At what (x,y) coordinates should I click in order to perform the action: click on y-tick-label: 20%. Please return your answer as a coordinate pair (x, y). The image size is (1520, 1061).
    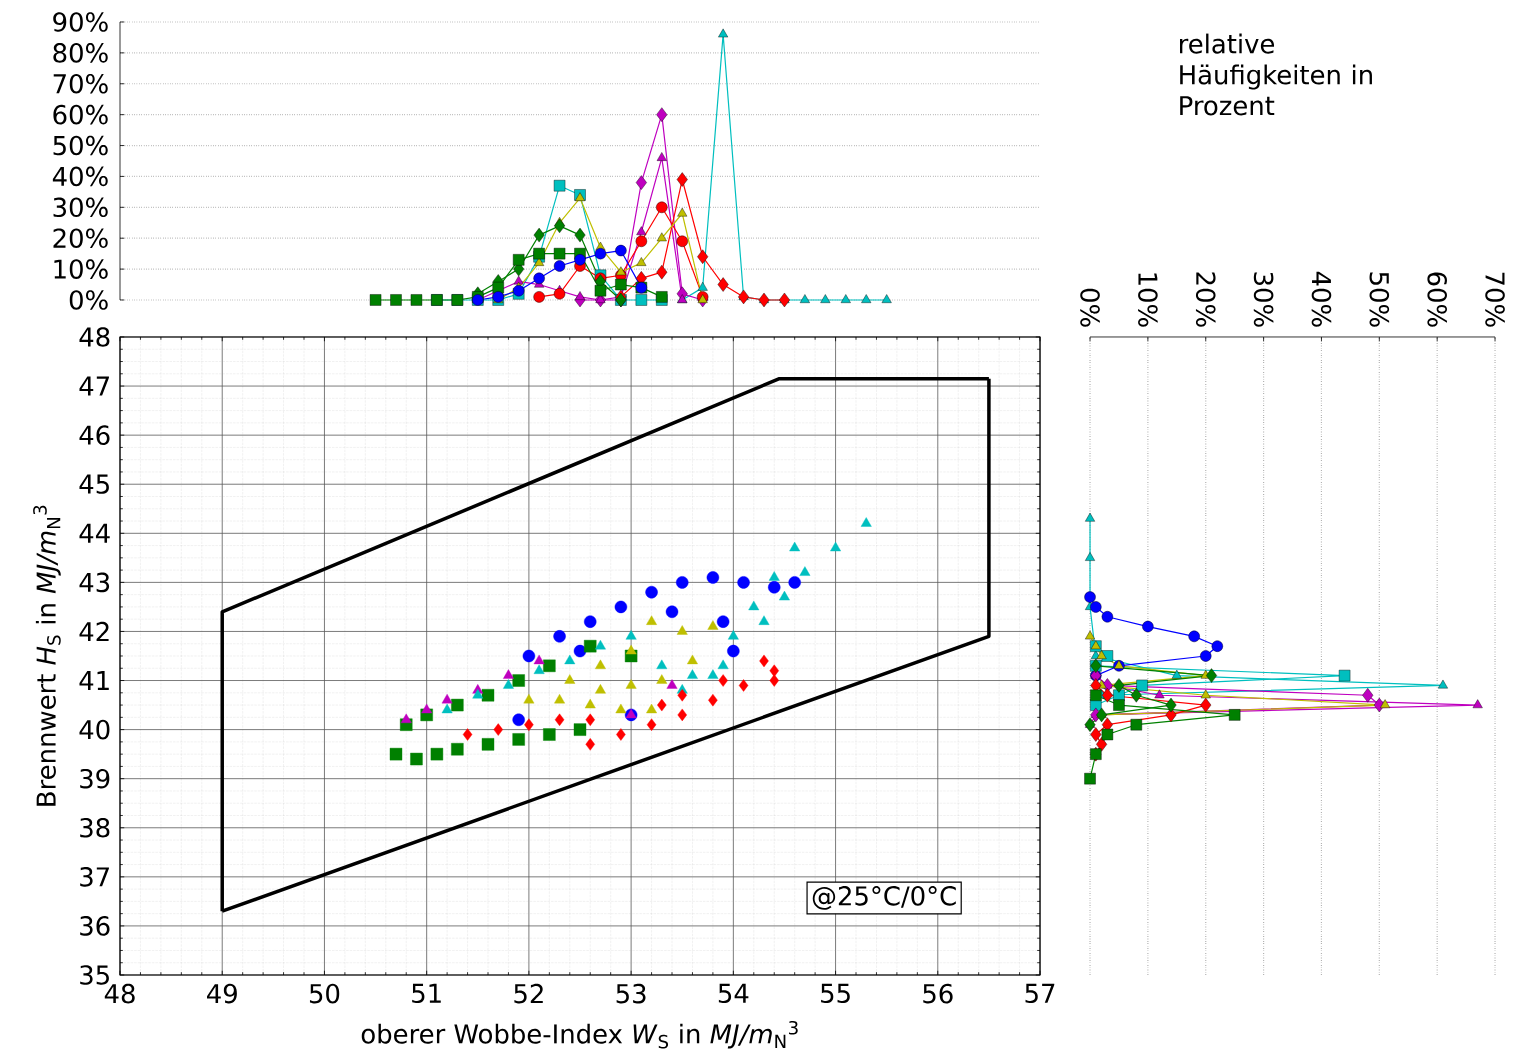
    Looking at the image, I should click on (80, 238).